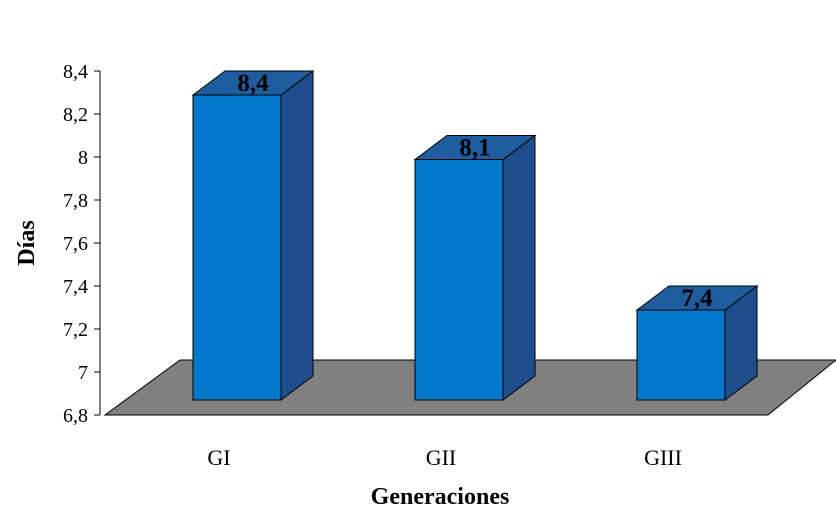 This screenshot has height=512, width=836. Describe the element at coordinates (27, 242) in the screenshot. I see `y-axis-title: Días` at that location.